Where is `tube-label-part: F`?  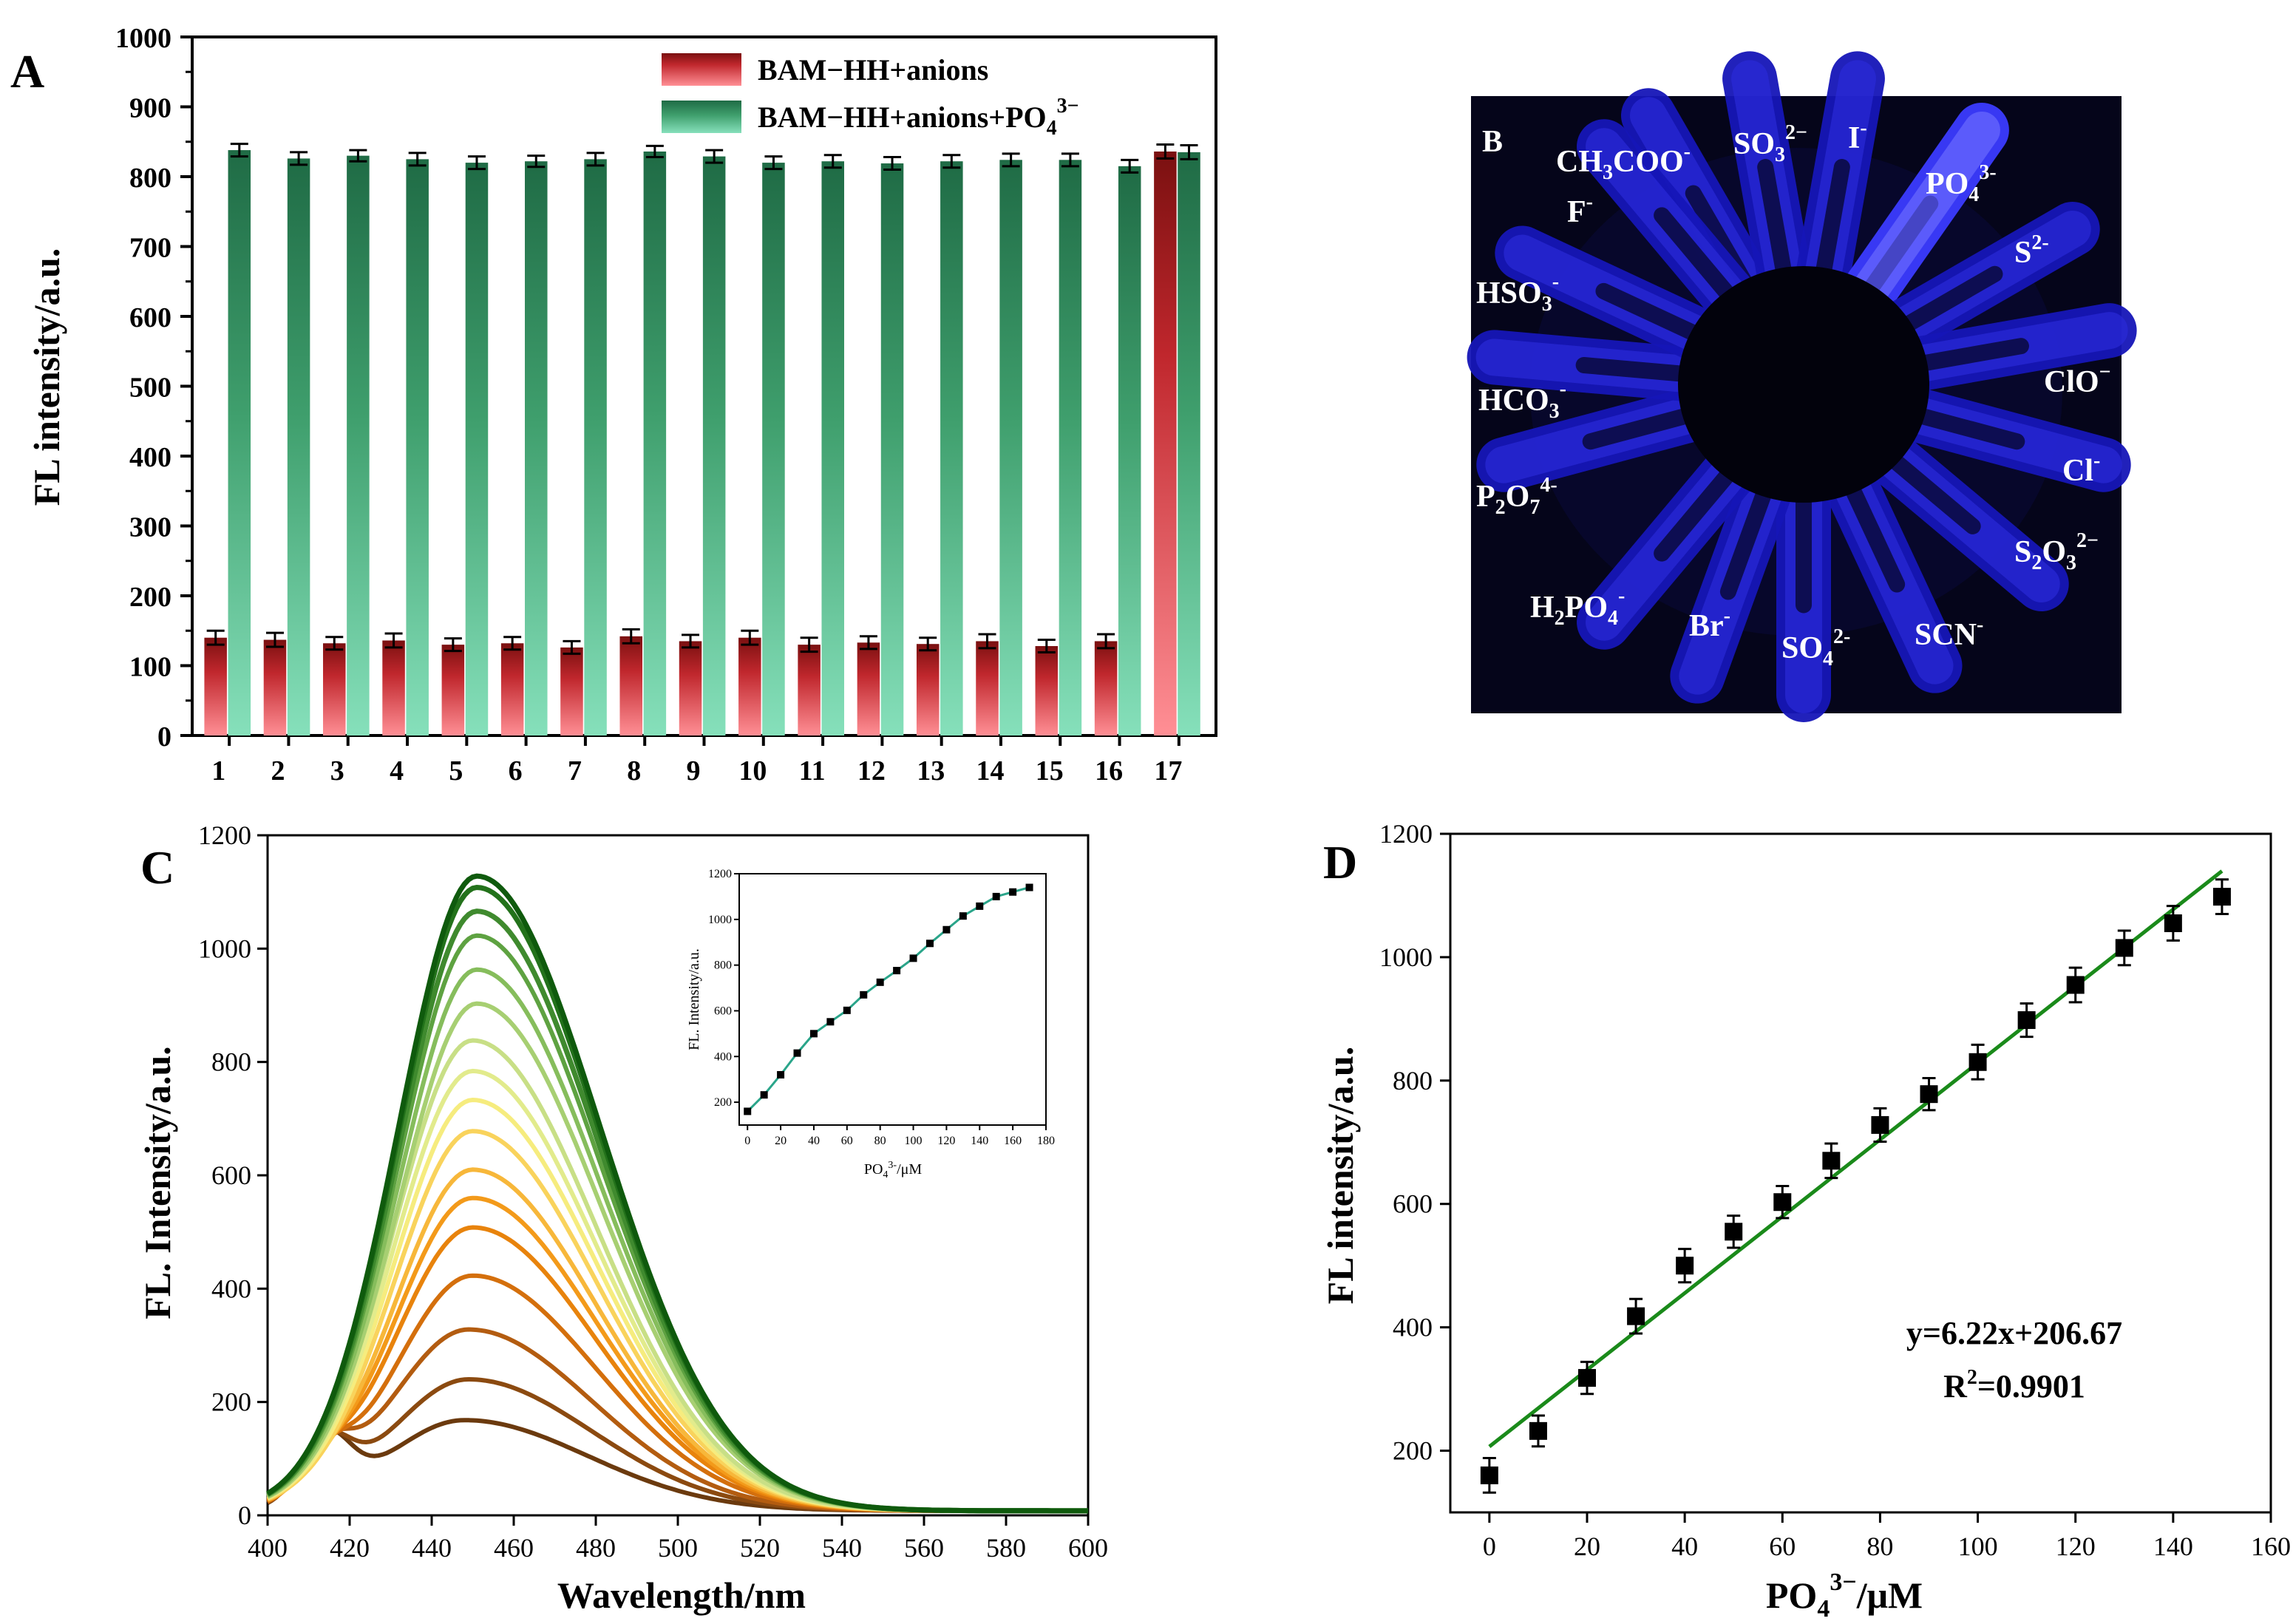 tube-label-part: F is located at coordinates (1576, 212).